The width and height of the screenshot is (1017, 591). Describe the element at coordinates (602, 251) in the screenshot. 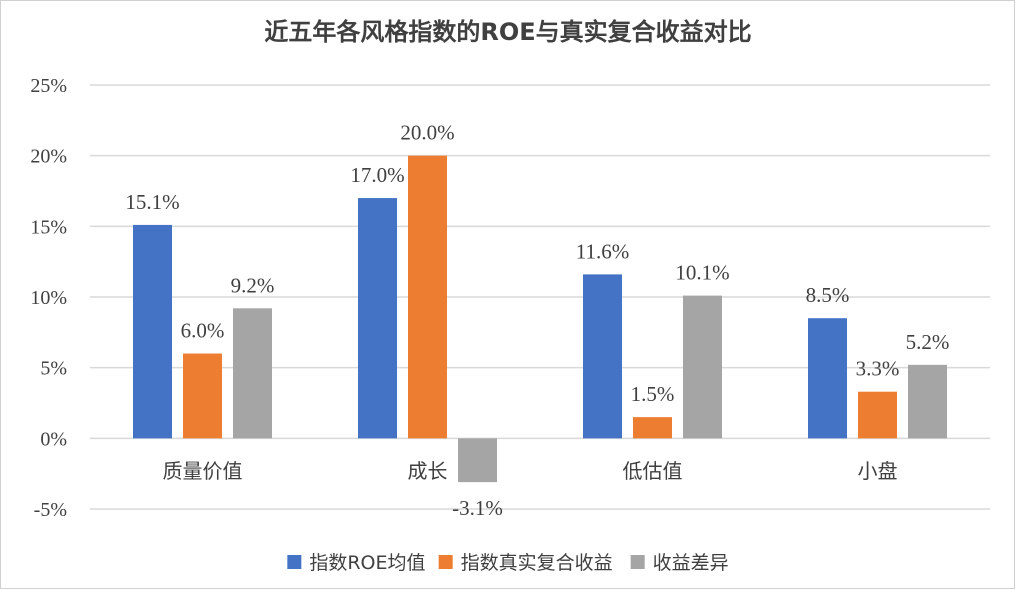

I see `data-label: 11.6%` at that location.